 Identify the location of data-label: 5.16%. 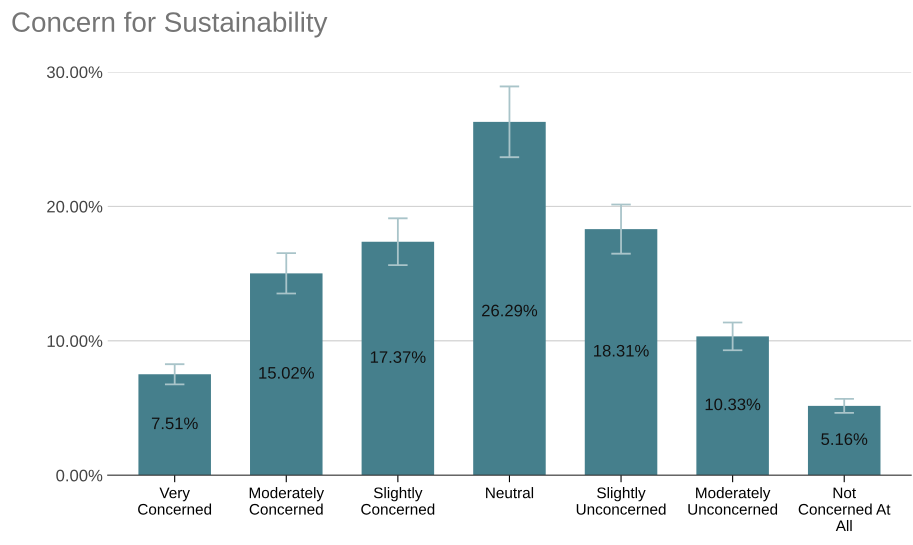
(844, 439).